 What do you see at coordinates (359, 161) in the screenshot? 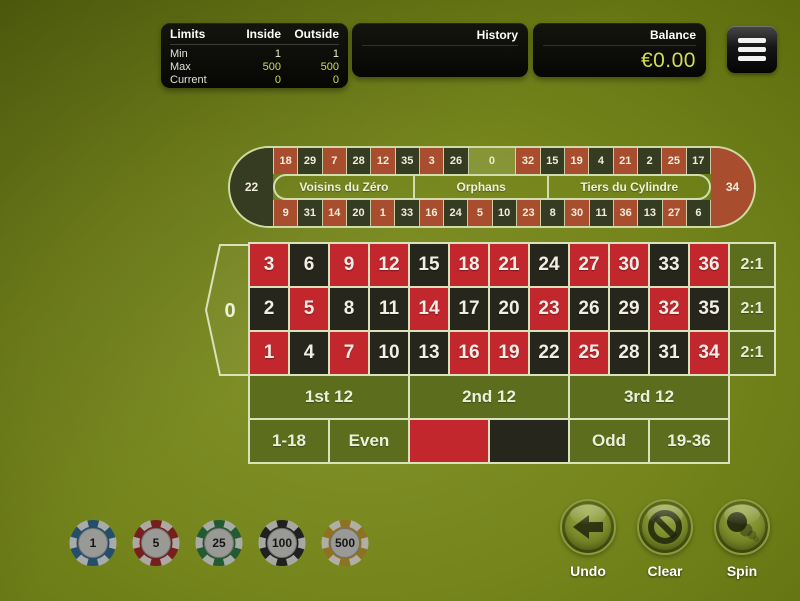
I see `racetrack-cell-28: 28` at bounding box center [359, 161].